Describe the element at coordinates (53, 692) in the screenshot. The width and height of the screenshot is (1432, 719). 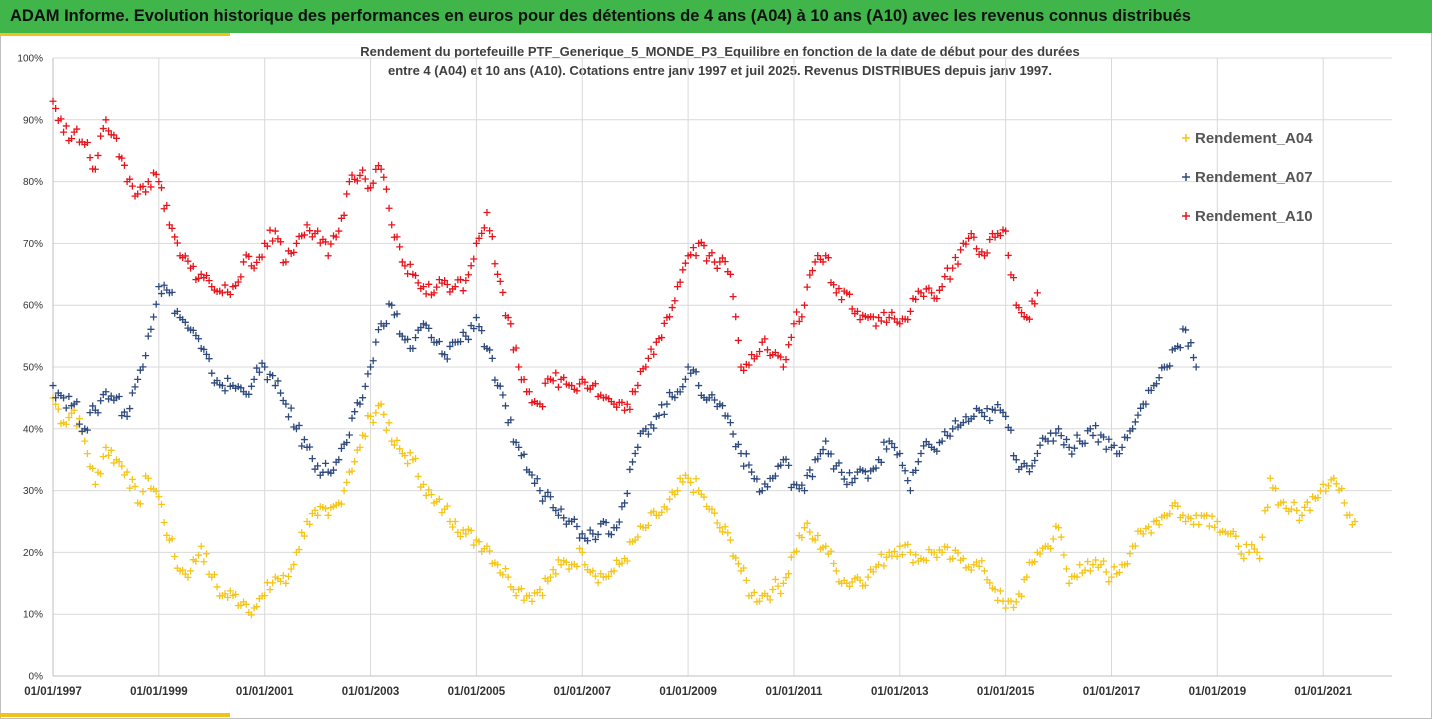
I see `x-tick-label: 01/01/1997` at that location.